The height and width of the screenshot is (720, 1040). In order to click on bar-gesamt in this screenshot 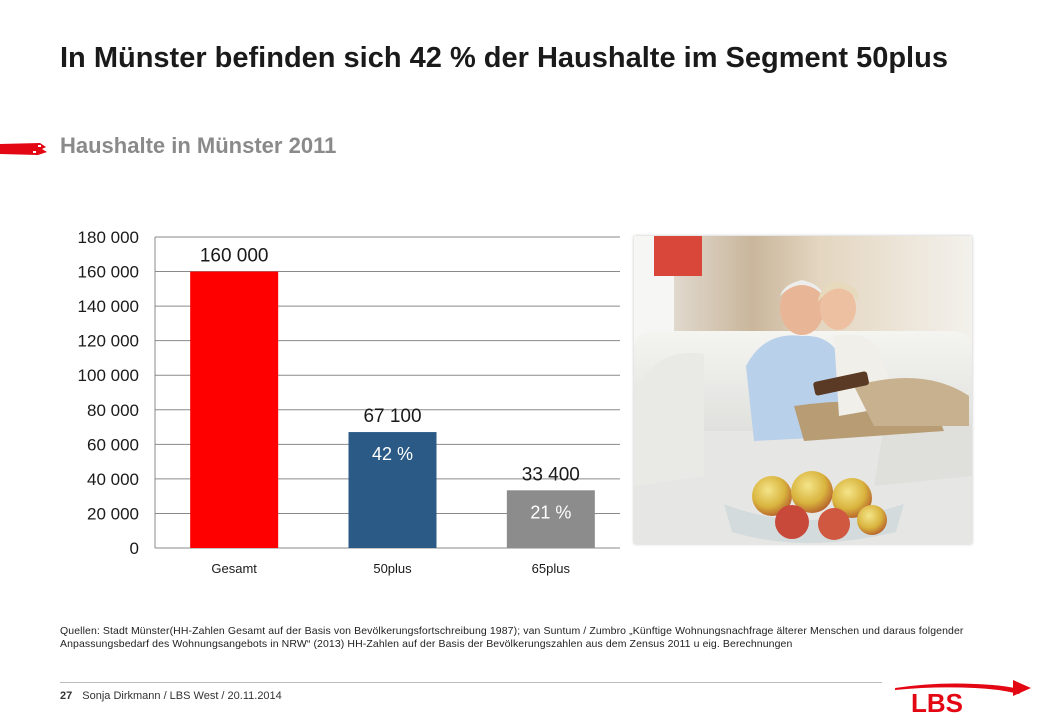, I will do `click(234, 409)`.